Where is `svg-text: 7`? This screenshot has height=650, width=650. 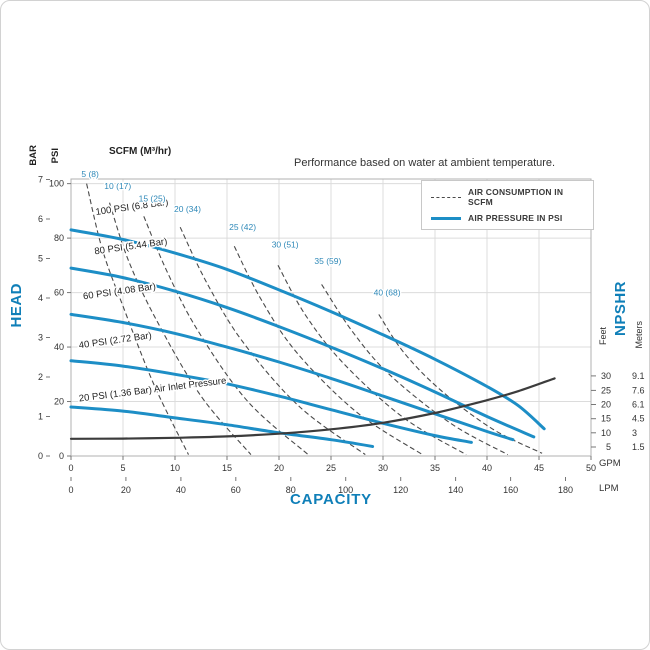
svg-text: 7 is located at coordinates (40, 180).